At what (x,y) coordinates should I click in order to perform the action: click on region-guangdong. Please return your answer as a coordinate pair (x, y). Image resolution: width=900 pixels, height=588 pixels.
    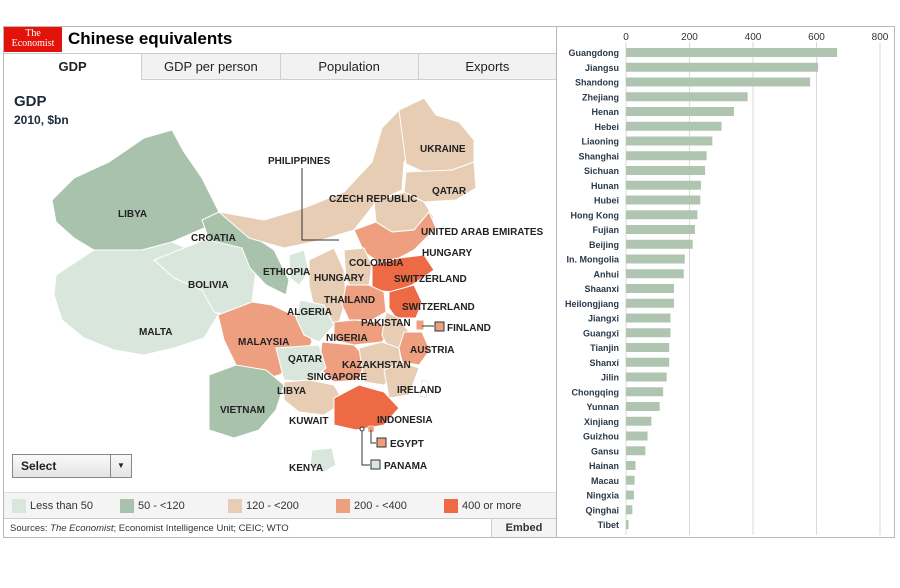
    Looking at the image, I should click on (366, 407).